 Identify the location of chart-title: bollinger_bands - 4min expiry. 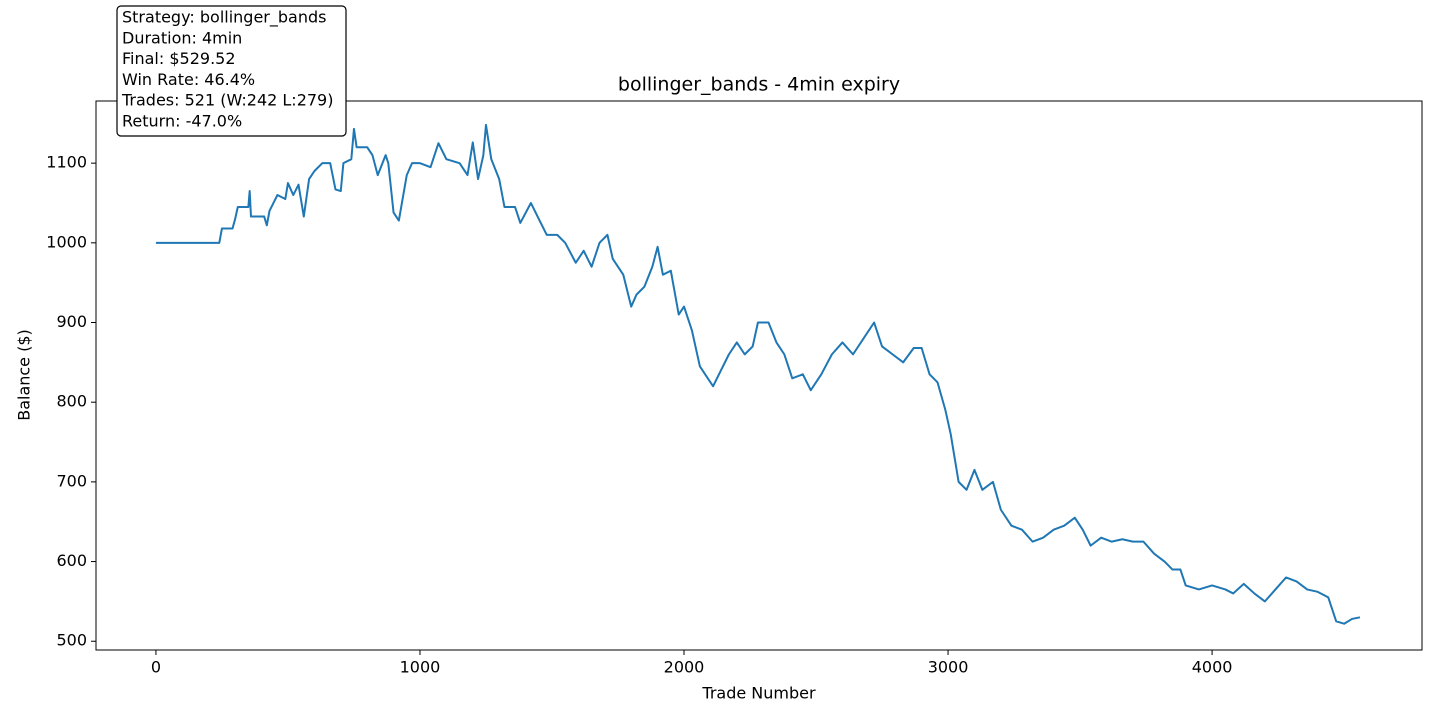
(759, 85).